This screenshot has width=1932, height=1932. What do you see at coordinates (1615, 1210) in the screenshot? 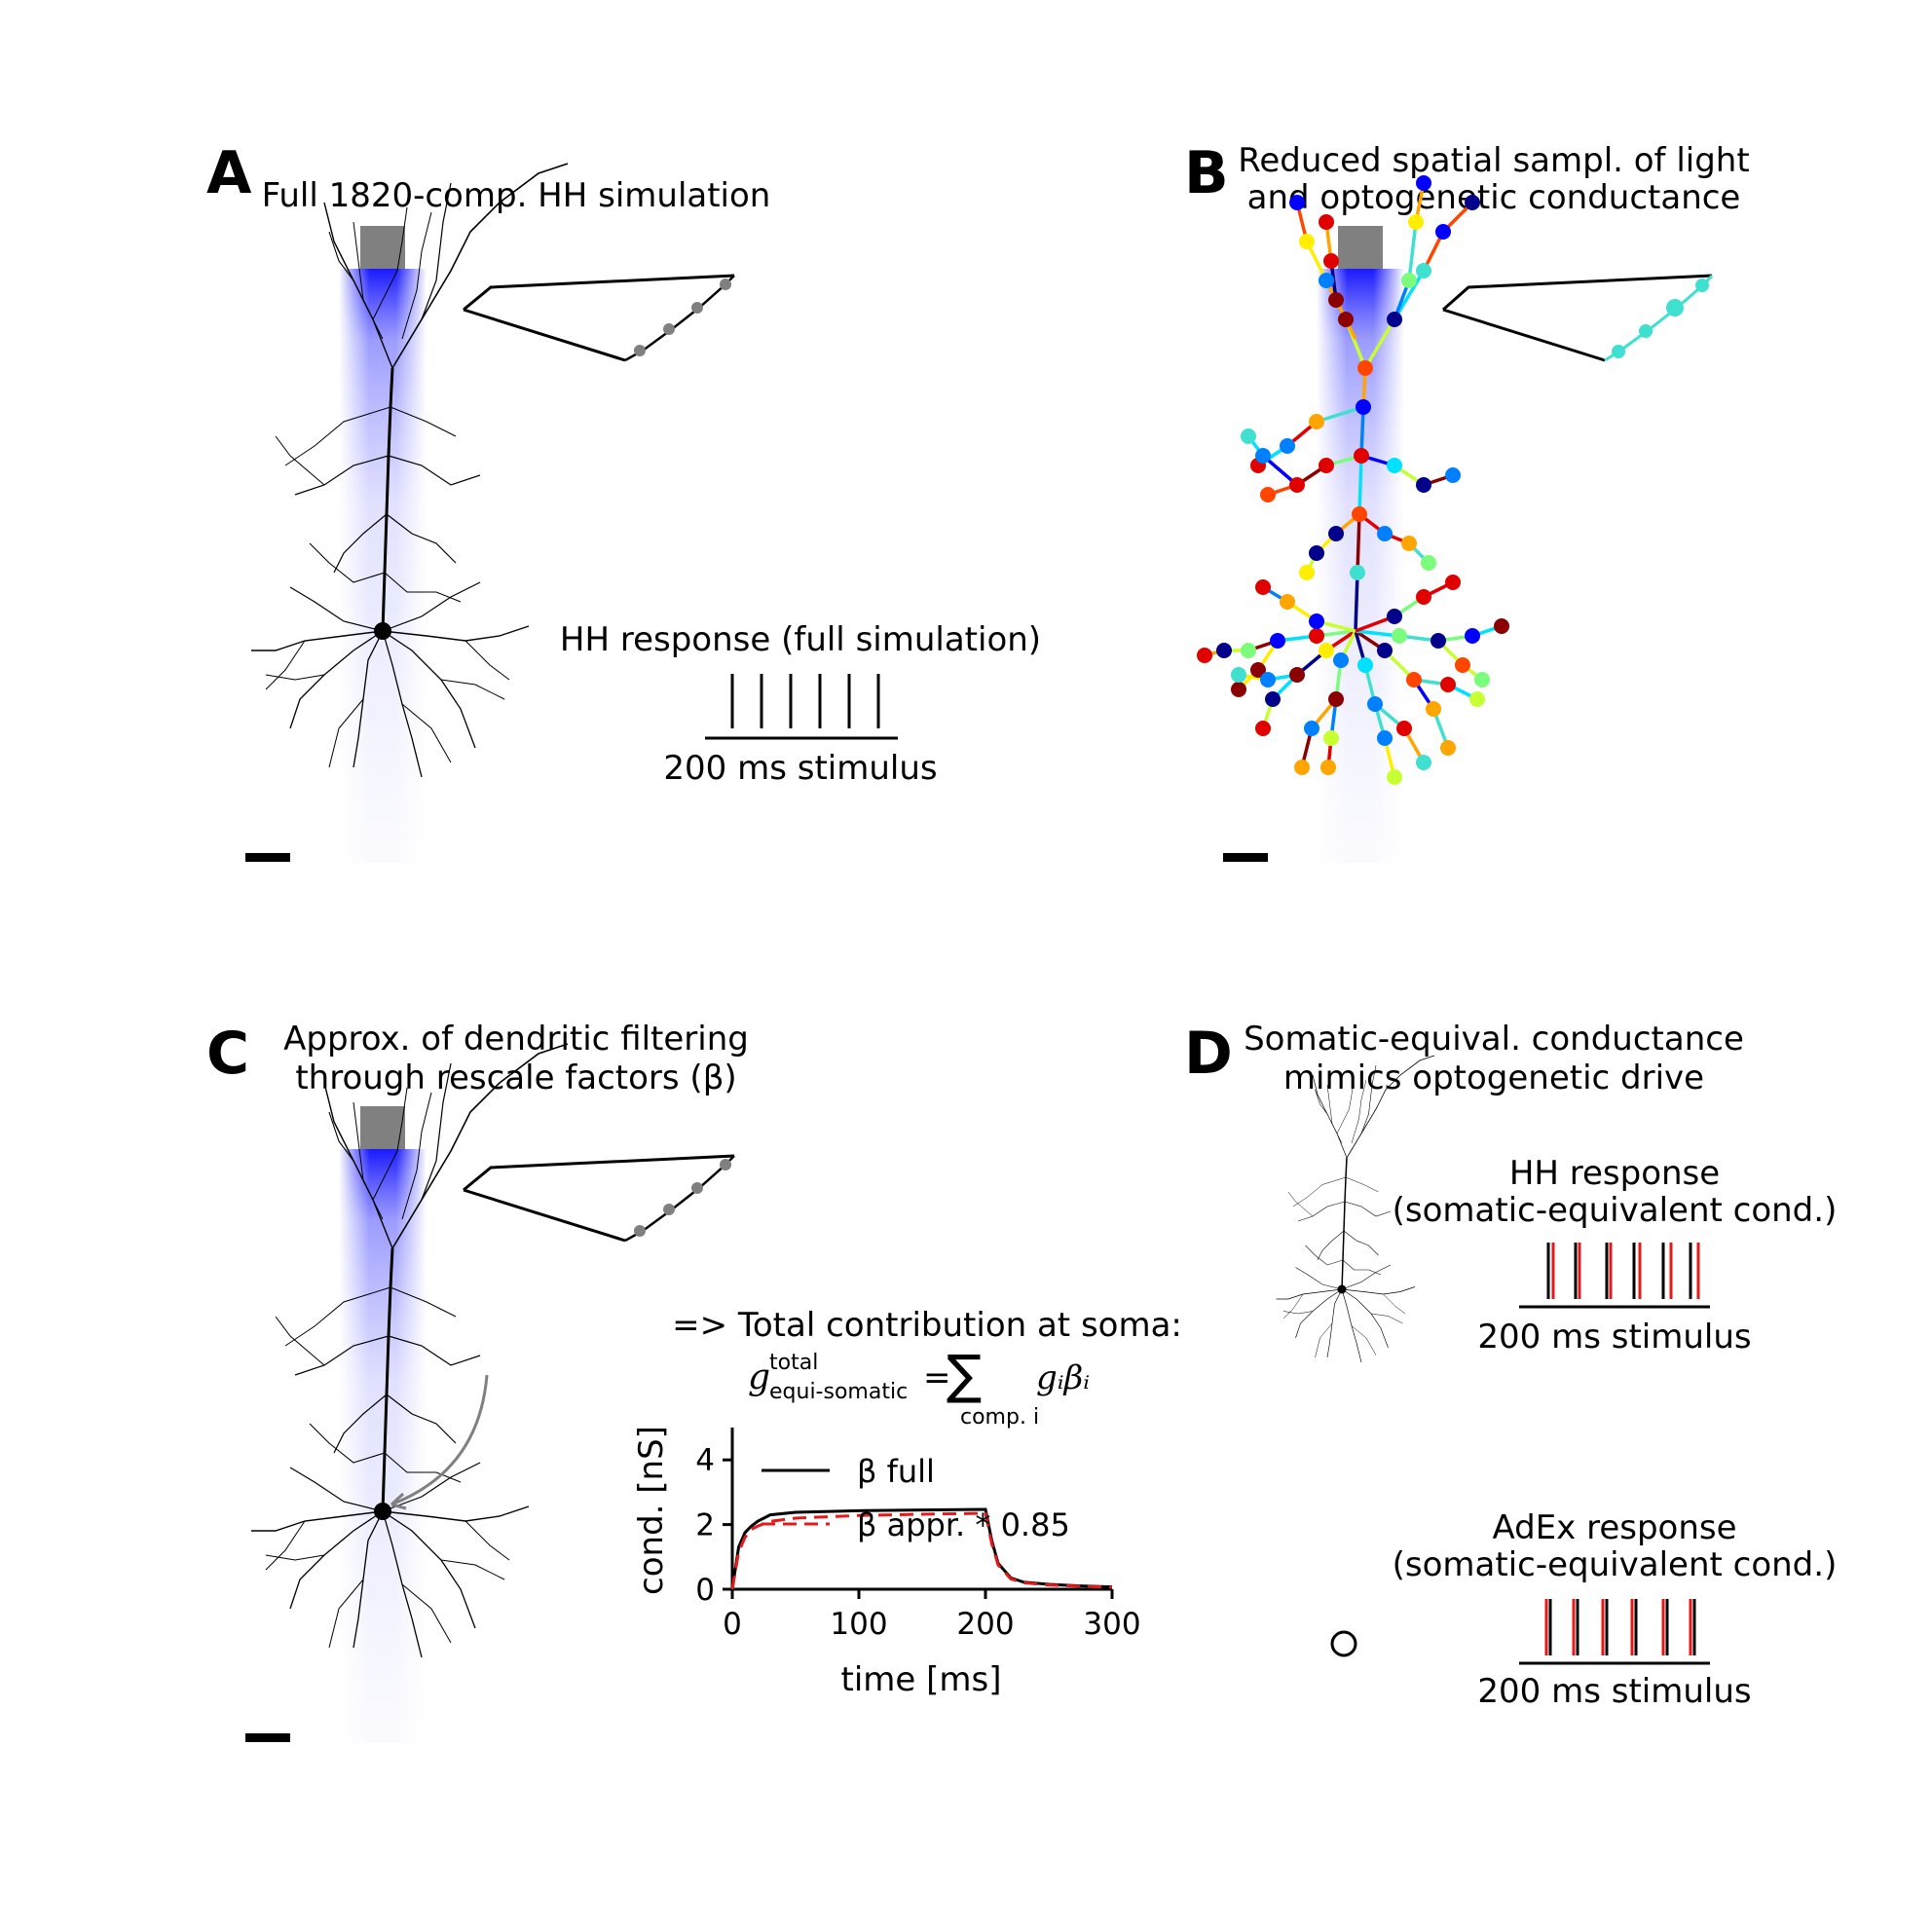
I see `hh-response-subtitle: (somatic-equivalent cond.)` at bounding box center [1615, 1210].